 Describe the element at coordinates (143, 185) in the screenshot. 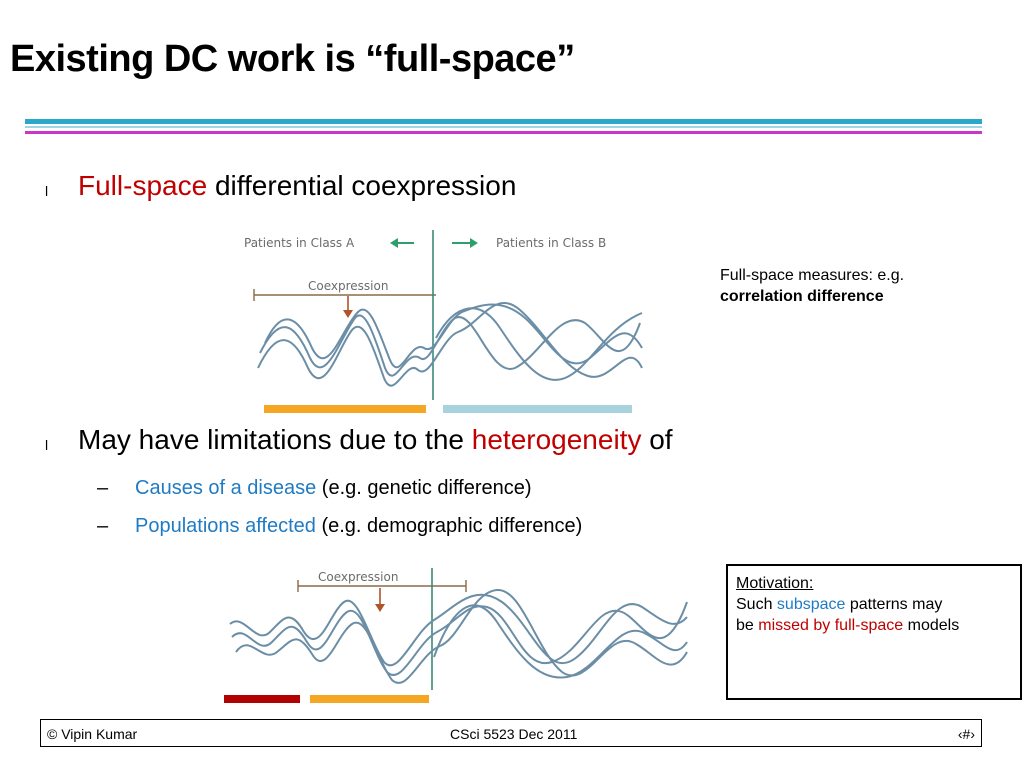

I see `full-space-highlight: Full-space` at that location.